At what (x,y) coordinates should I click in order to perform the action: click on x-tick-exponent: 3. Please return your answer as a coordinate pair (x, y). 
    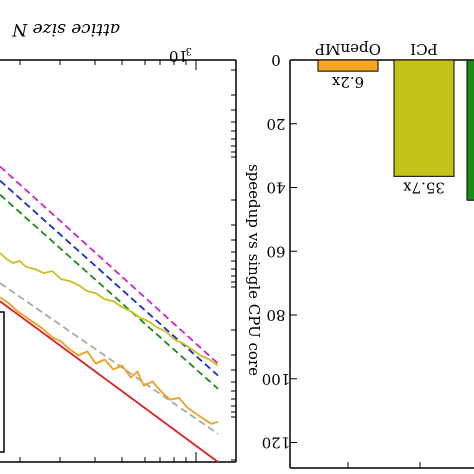
    Looking at the image, I should click on (189, 50).